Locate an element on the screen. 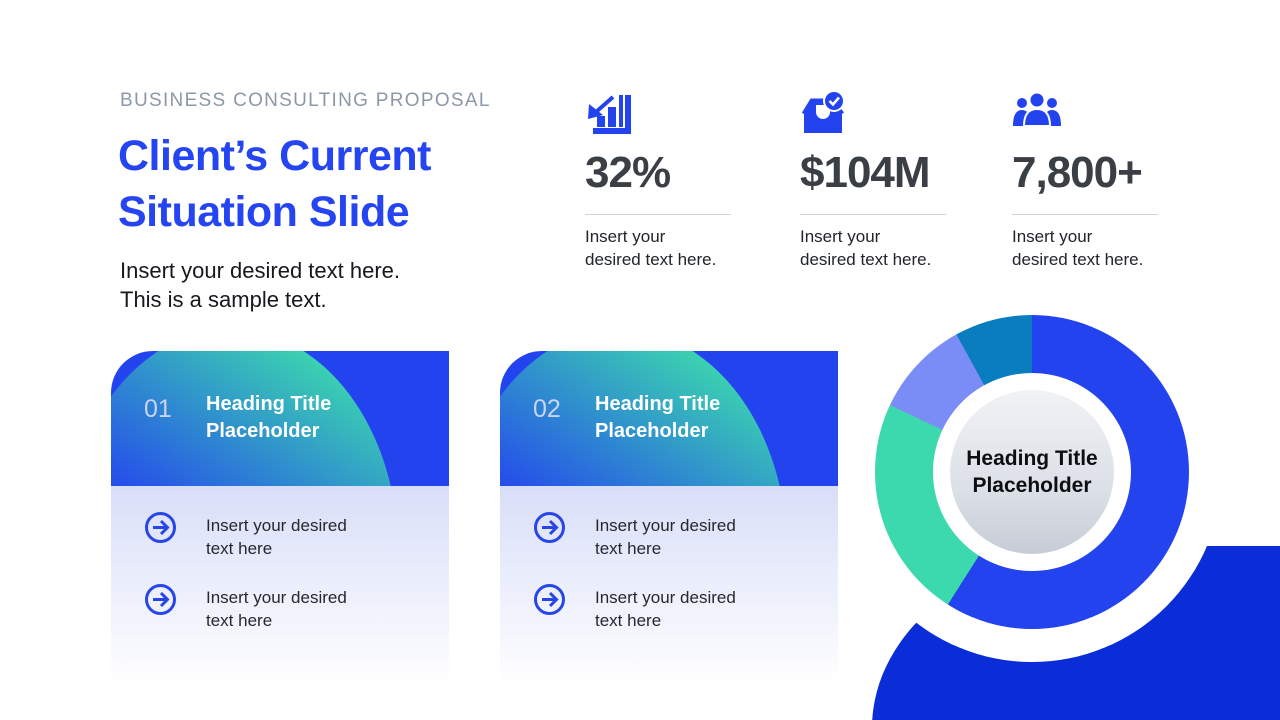  card-number: 01 is located at coordinates (158, 409).